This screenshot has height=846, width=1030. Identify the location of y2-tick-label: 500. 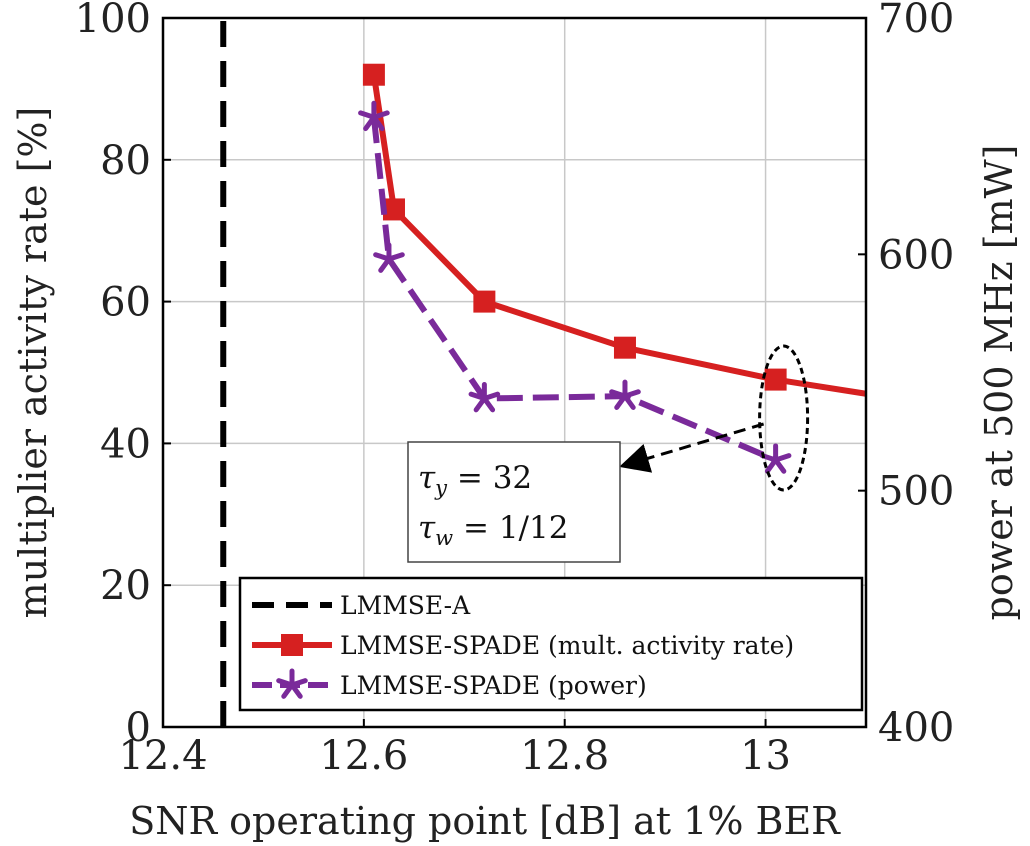
(916, 492).